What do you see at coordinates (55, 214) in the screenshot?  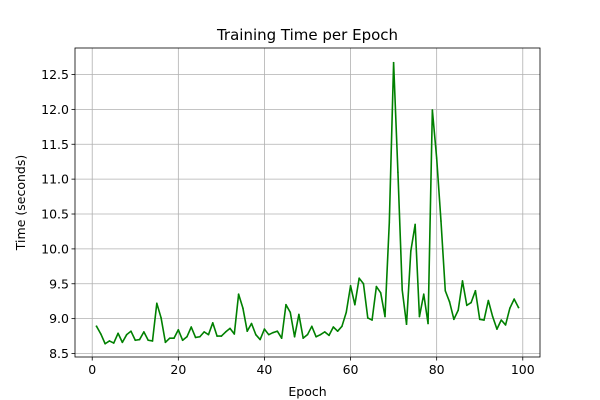 I see `y-tick-label: 10.5` at bounding box center [55, 214].